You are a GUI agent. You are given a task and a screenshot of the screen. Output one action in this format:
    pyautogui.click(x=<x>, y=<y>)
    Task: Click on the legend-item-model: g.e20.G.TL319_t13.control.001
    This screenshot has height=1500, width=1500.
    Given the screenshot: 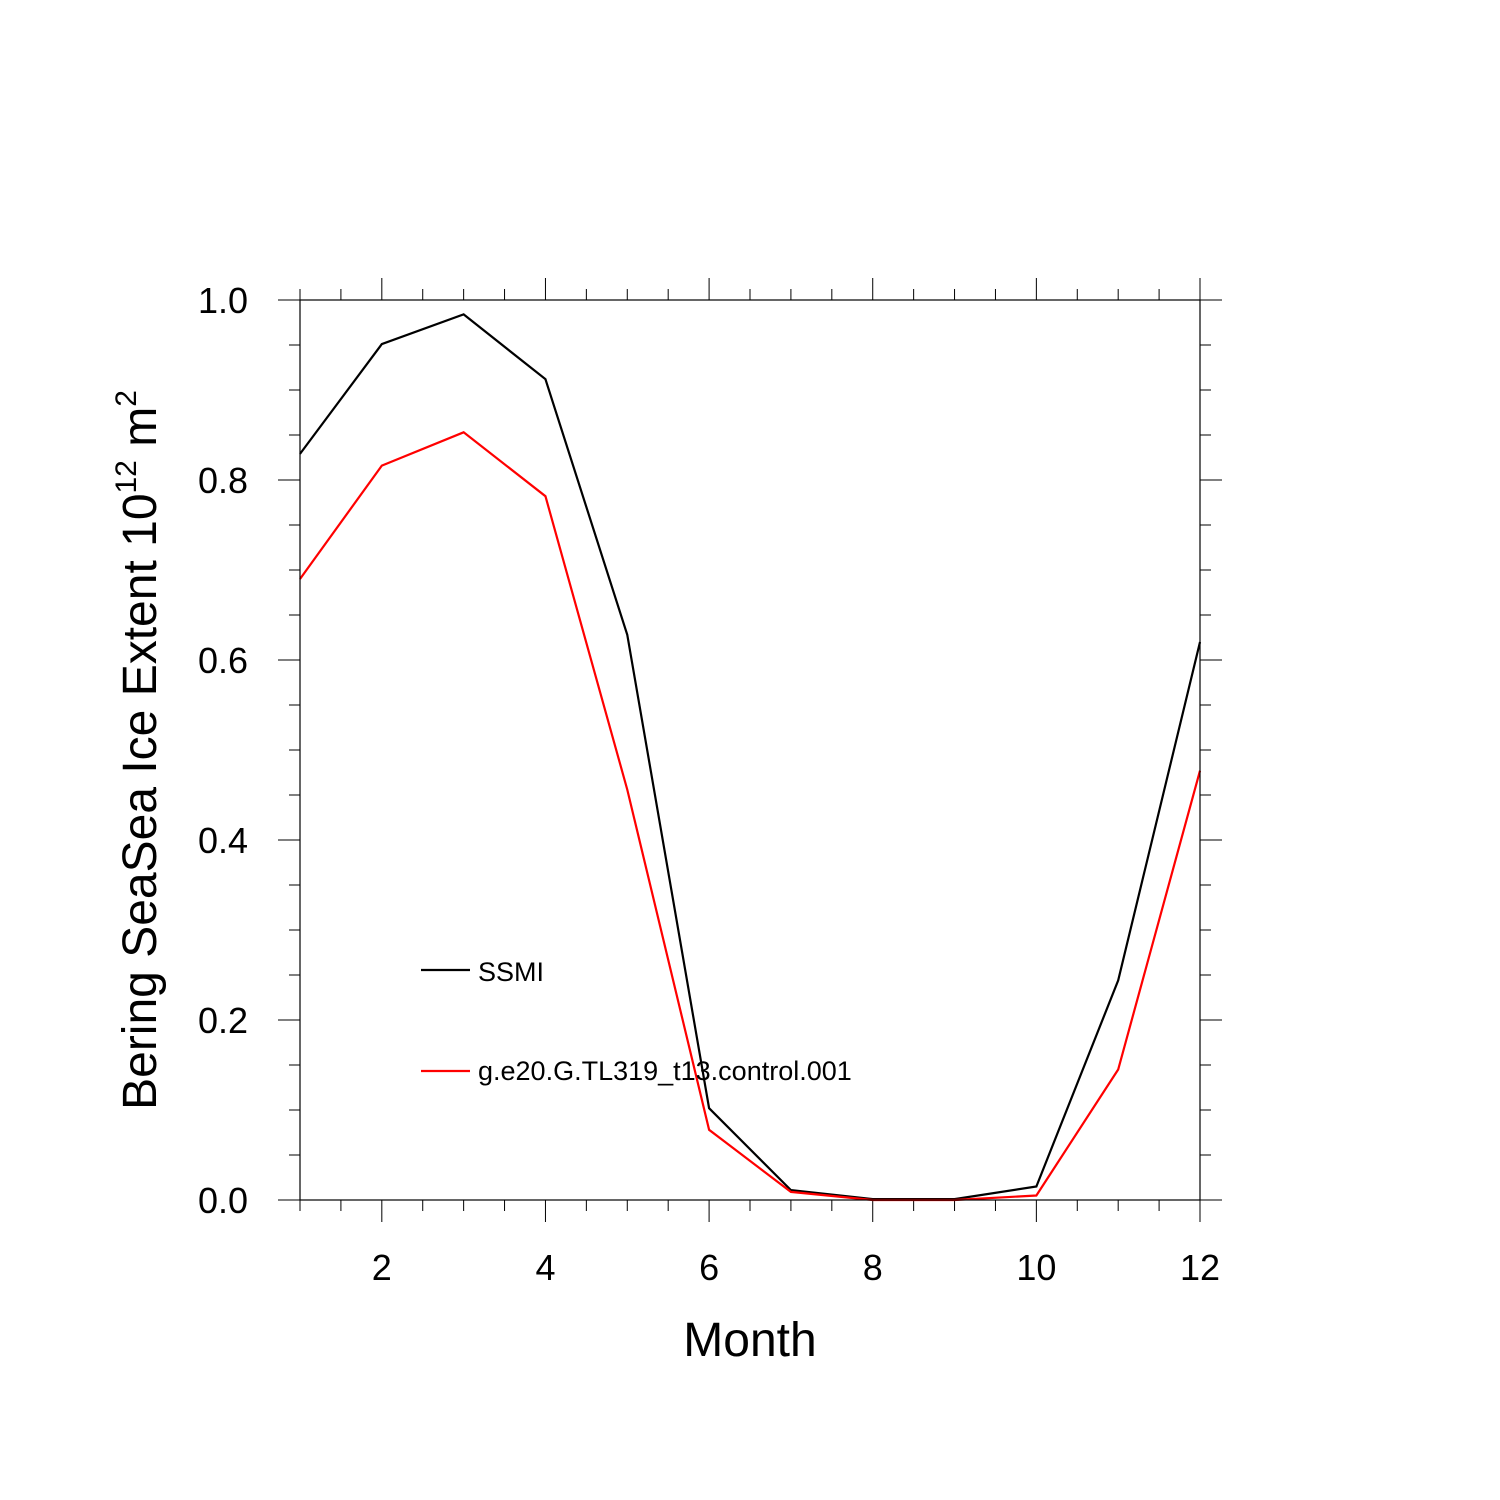 What is the action you would take?
    pyautogui.click(x=636, y=1071)
    